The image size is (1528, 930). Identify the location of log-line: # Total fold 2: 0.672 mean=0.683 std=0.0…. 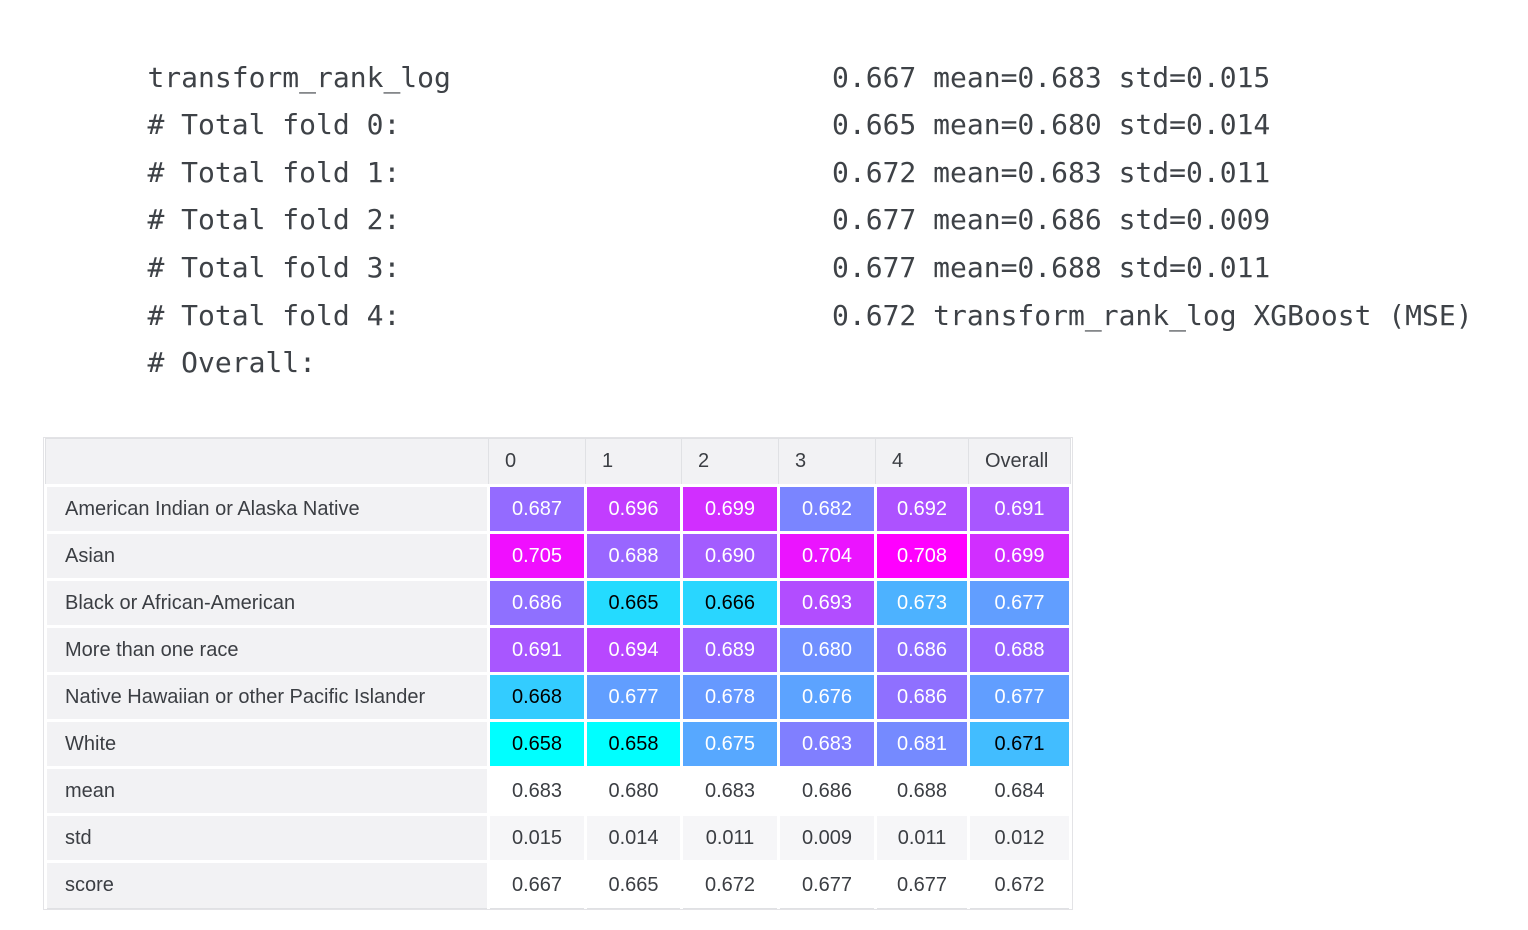
(804, 193).